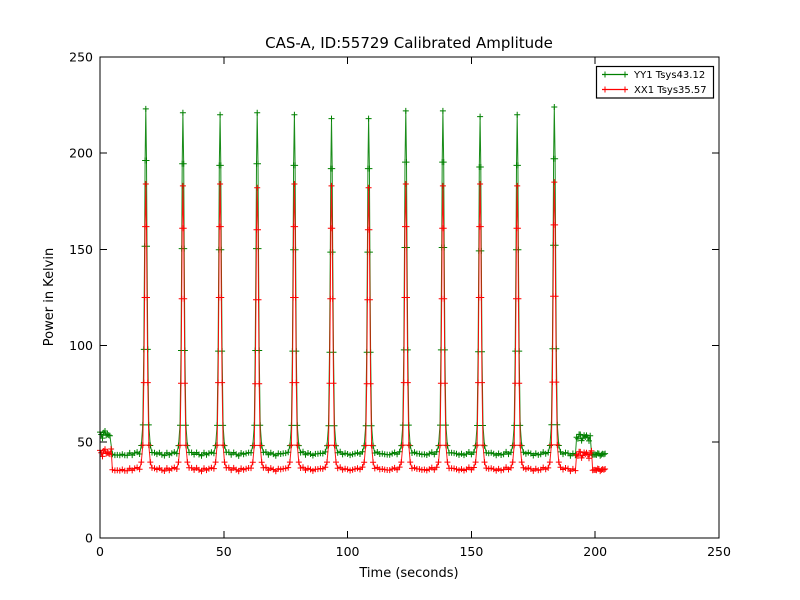 Image resolution: width=800 pixels, height=600 pixels. What do you see at coordinates (719, 551) in the screenshot?
I see `x-tick-label: 250` at bounding box center [719, 551].